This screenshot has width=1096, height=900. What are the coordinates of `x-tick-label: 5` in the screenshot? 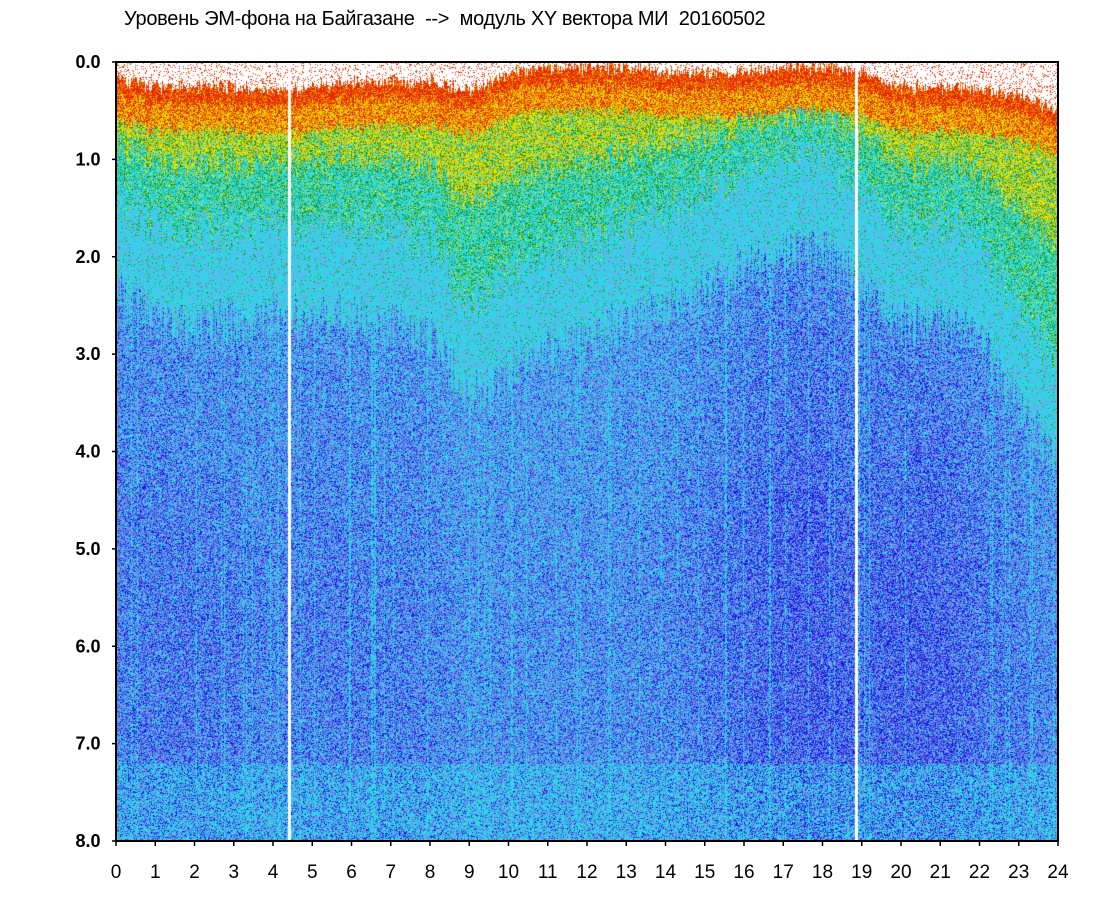 It's located at (312, 872).